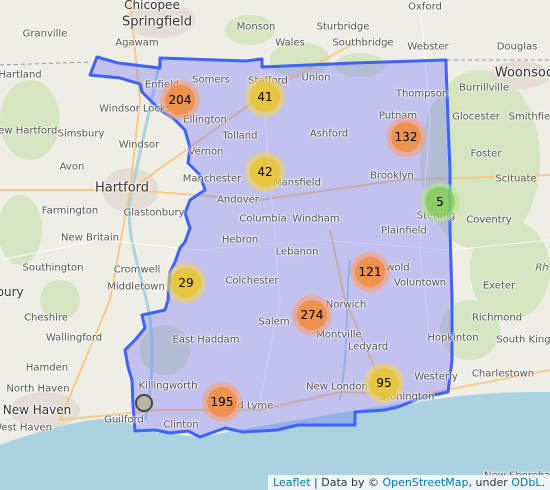 This screenshot has height=490, width=550. Describe the element at coordinates (329, 134) in the screenshot. I see `place-label: Ashford` at that location.